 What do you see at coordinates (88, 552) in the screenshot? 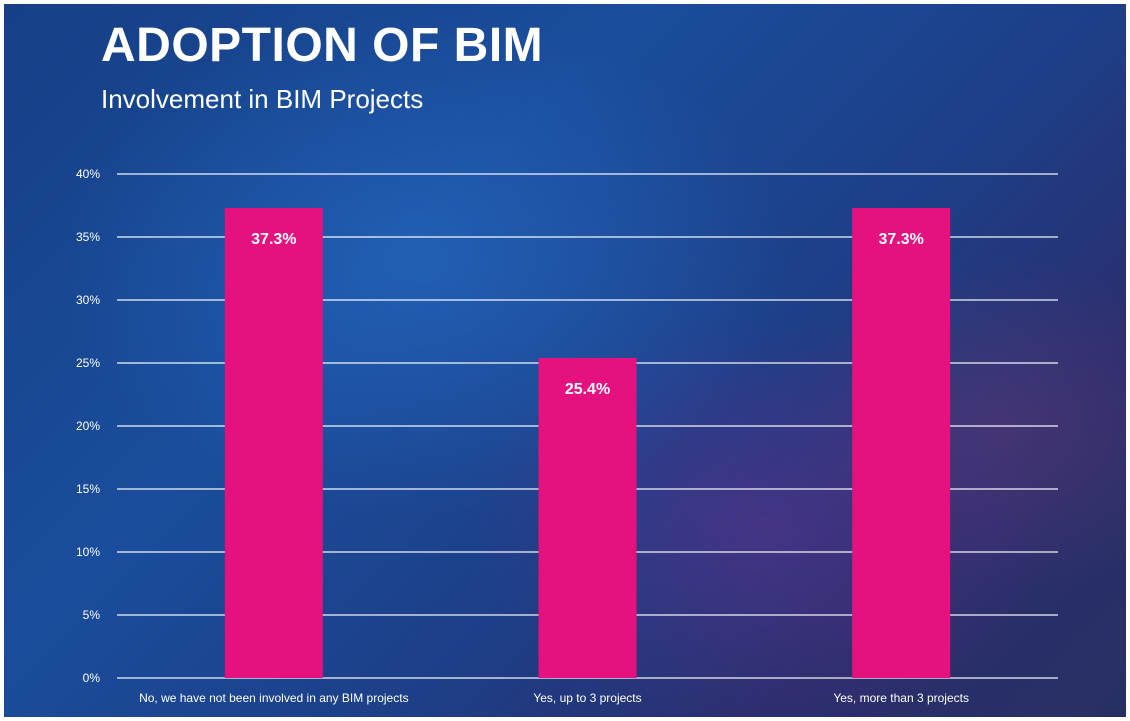
I see `y-tick-label: 10%` at bounding box center [88, 552].